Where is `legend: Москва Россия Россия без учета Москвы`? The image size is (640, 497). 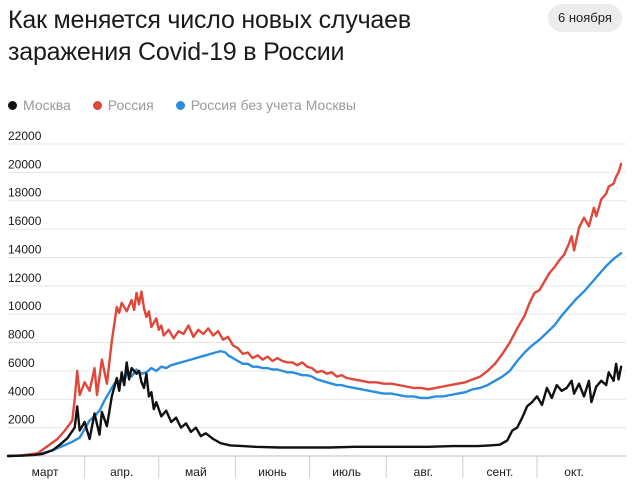
legend: Москва Россия Россия без учета Москвы is located at coordinates (193, 105).